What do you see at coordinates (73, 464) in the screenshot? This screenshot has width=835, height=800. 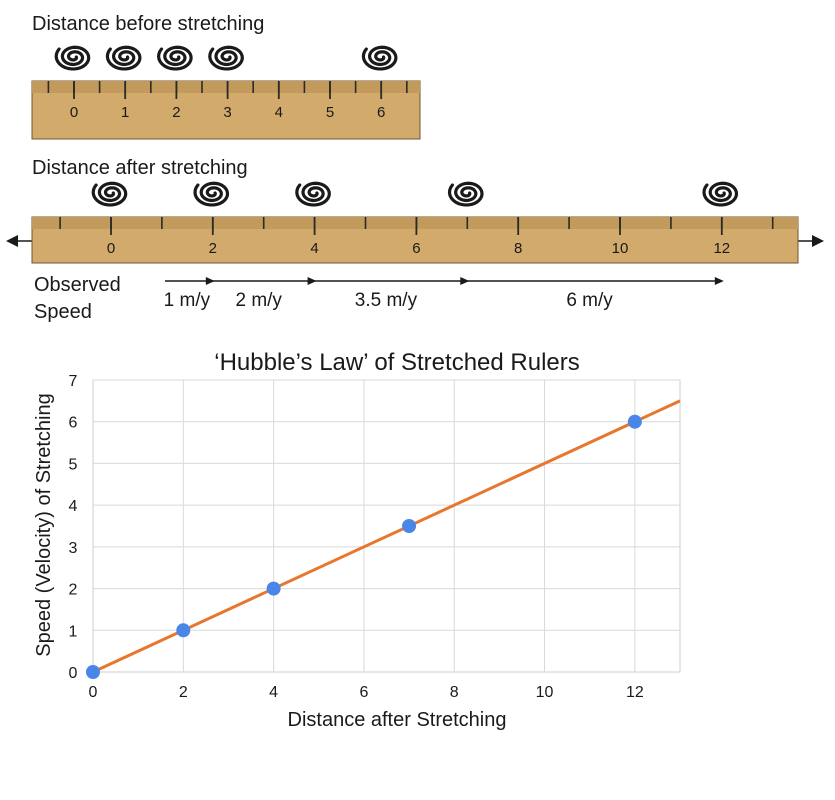 I see `y-tick-label: 5` at bounding box center [73, 464].